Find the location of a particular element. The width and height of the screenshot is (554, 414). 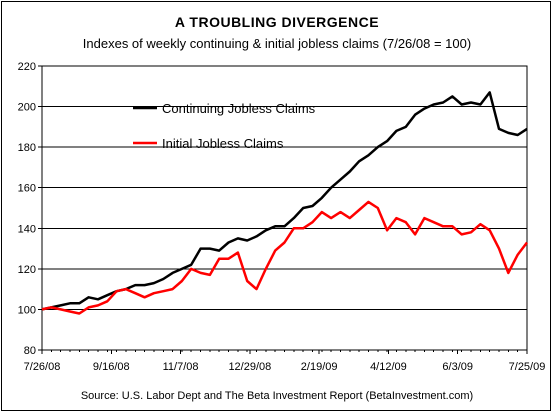

x-tick-label: 9/16/08 is located at coordinates (111, 367).